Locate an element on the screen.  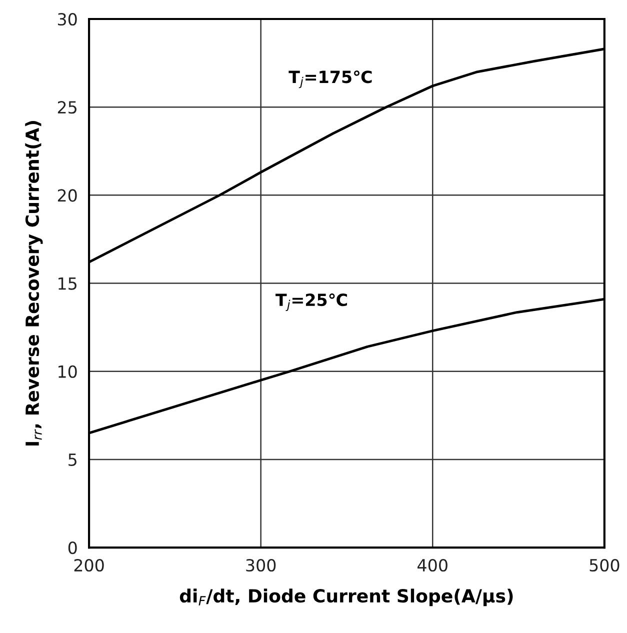
x-tick-label: 400 is located at coordinates (433, 565).